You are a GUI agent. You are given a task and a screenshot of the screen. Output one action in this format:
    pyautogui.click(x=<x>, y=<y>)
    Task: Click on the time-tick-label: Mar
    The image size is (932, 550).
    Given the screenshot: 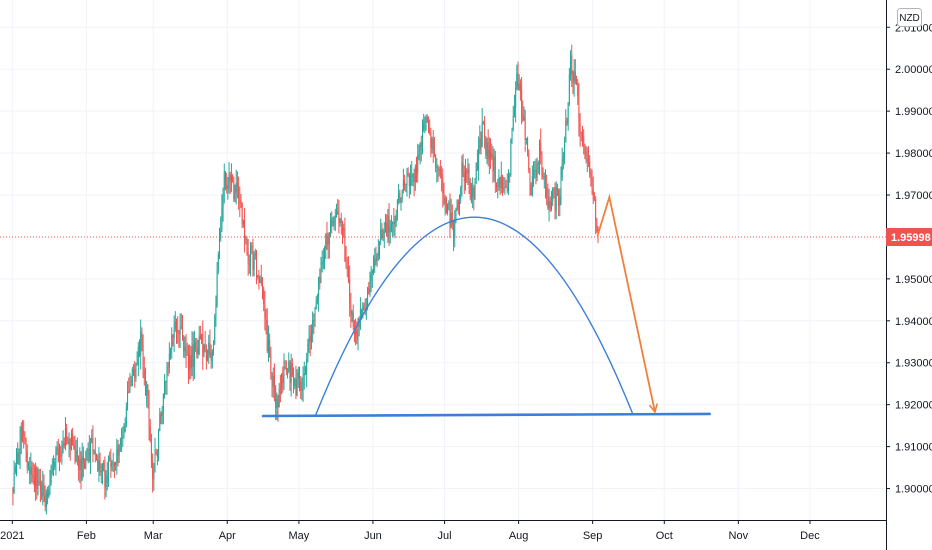 What is the action you would take?
    pyautogui.click(x=153, y=536)
    